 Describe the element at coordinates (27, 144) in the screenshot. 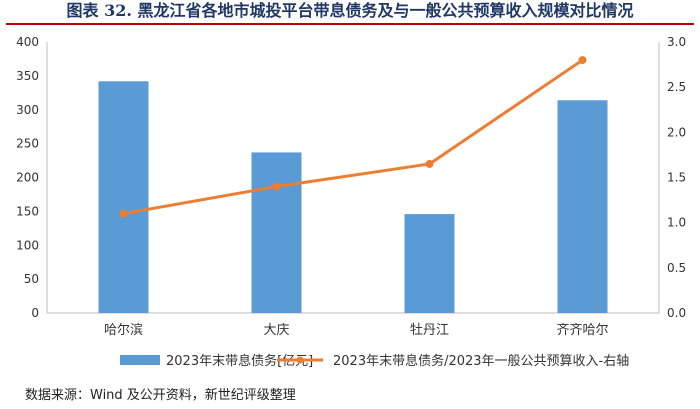

I see `left-tick-label: 250` at that location.